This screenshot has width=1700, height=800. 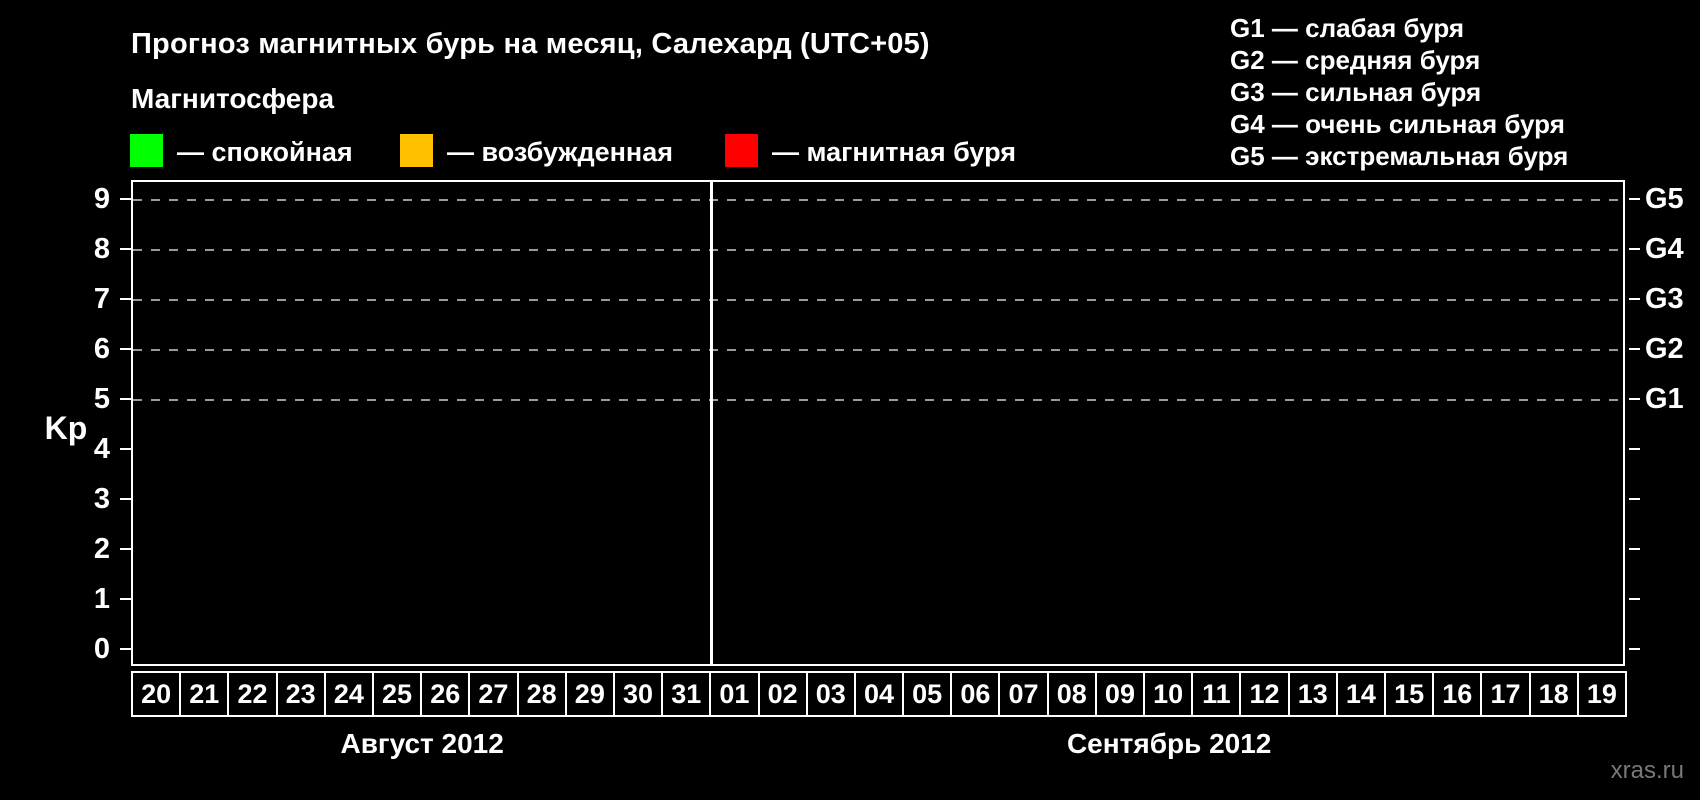 What do you see at coordinates (711, 423) in the screenshot?
I see `month-separator` at bounding box center [711, 423].